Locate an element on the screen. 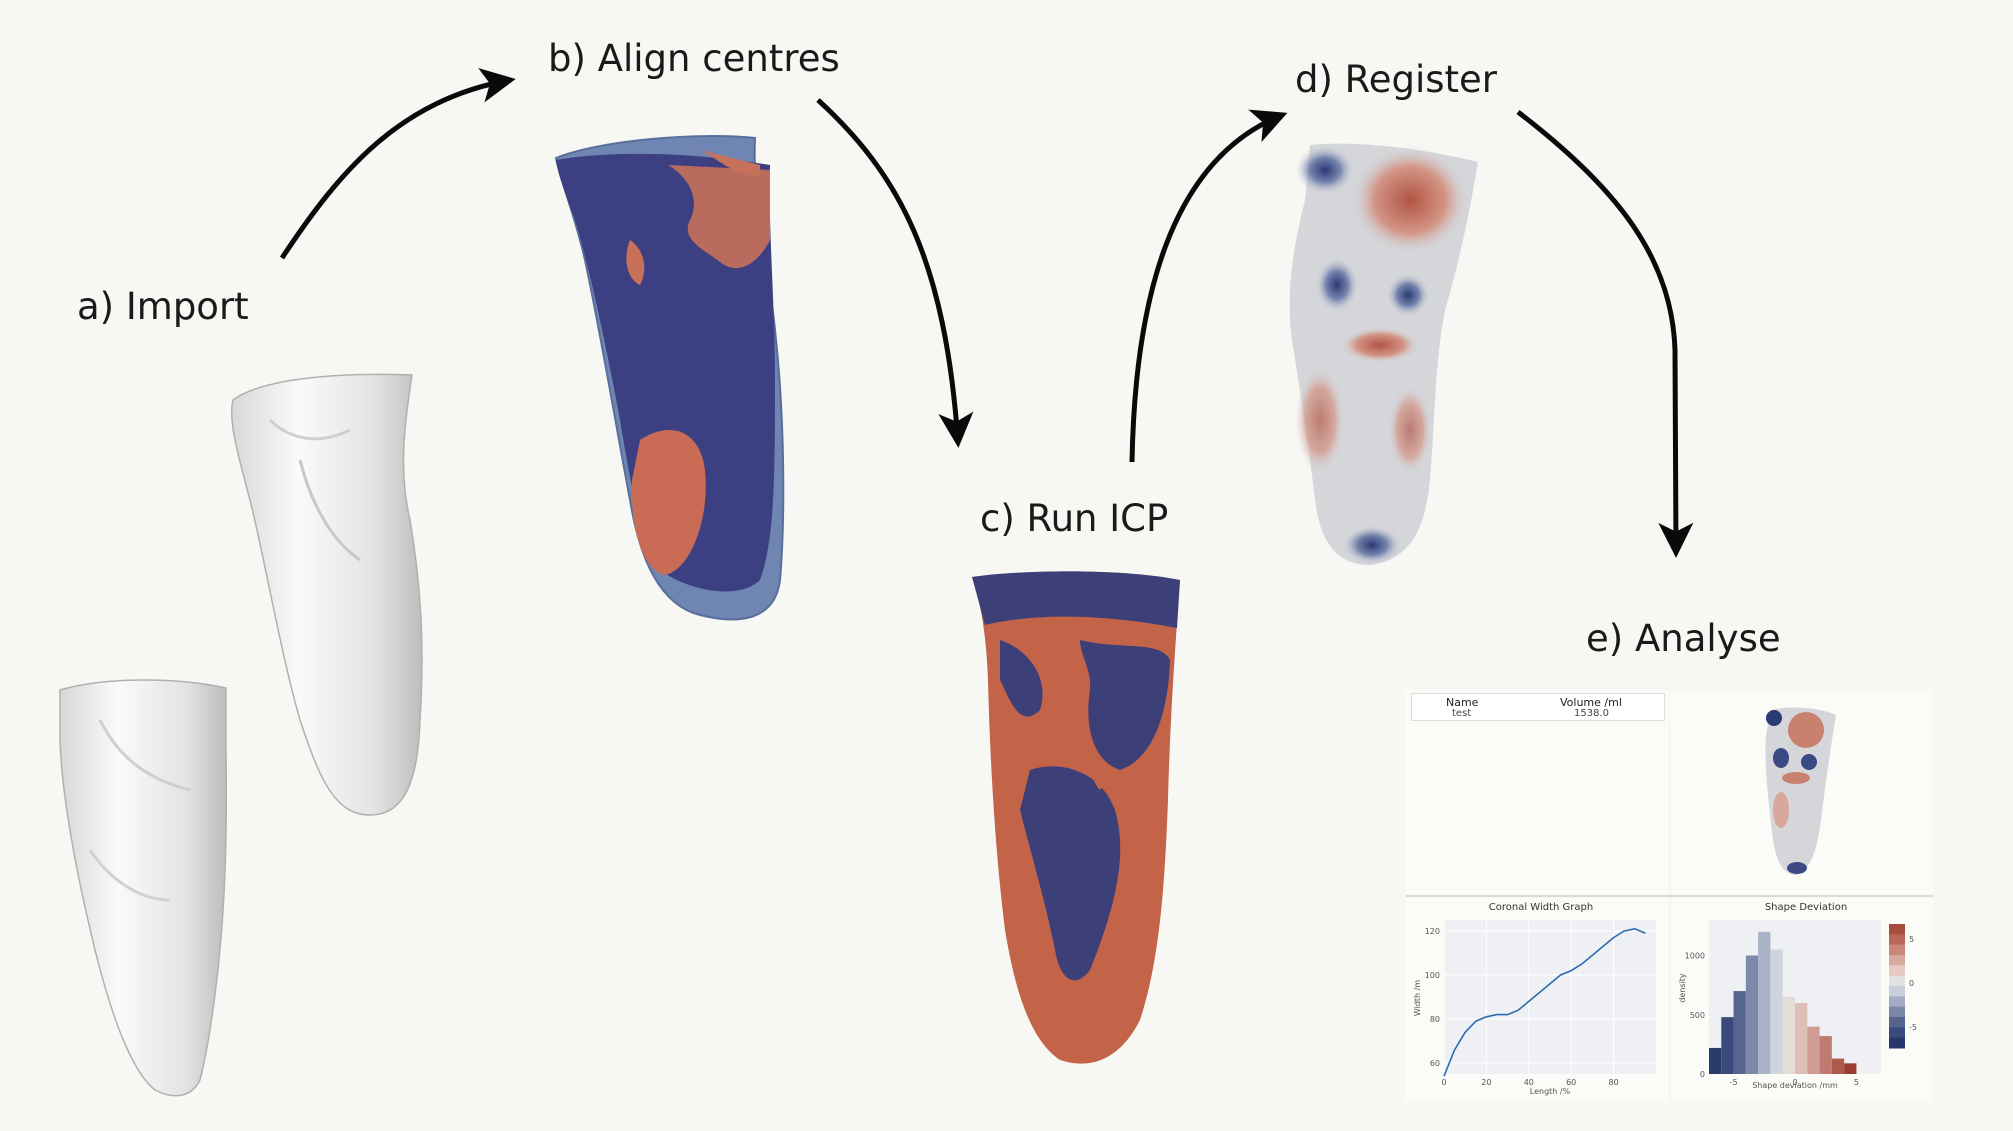 The height and width of the screenshot is (1131, 2013). width-x-tick-label: 60 is located at coordinates (1571, 1082).